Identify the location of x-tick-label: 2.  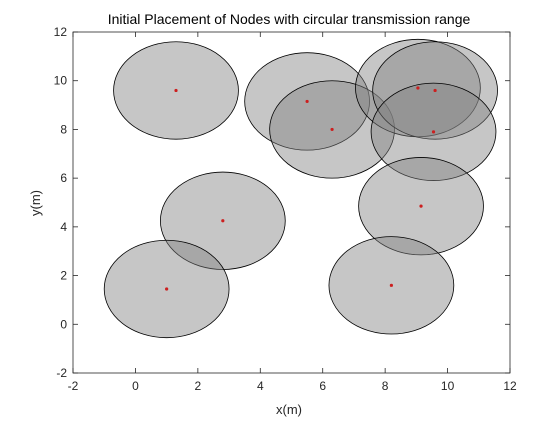
(198, 386).